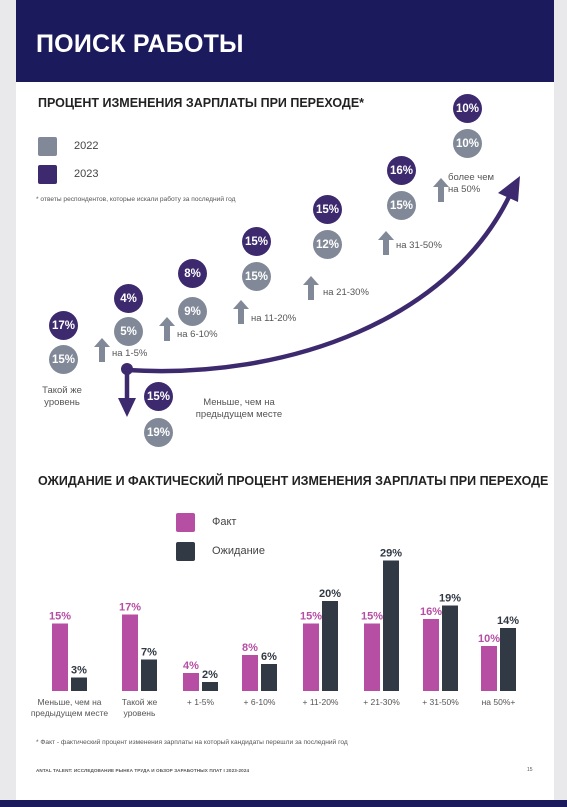  What do you see at coordinates (197, 334) in the screenshot?
I see `step-label-6-10: на 6-10%` at bounding box center [197, 334].